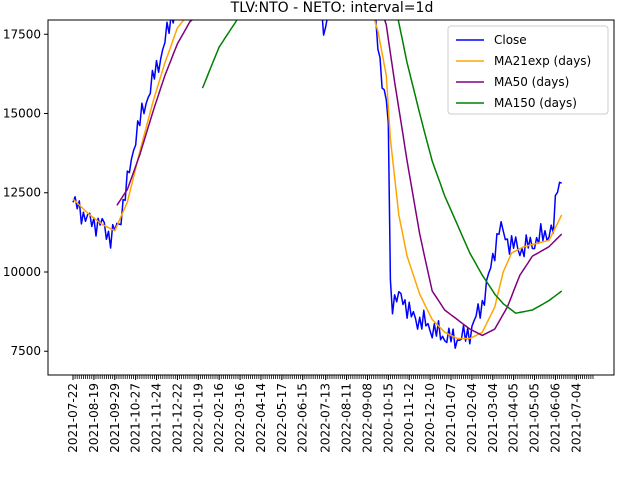 The width and height of the screenshot is (640, 480). What do you see at coordinates (282, 418) in the screenshot?
I see `x-tick-label: 2022-05-17` at bounding box center [282, 418].